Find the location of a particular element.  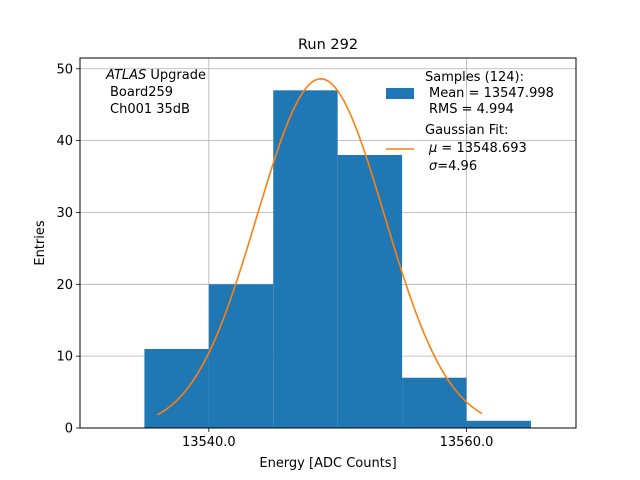

annotation-upgrade: Upgrade is located at coordinates (176, 75).